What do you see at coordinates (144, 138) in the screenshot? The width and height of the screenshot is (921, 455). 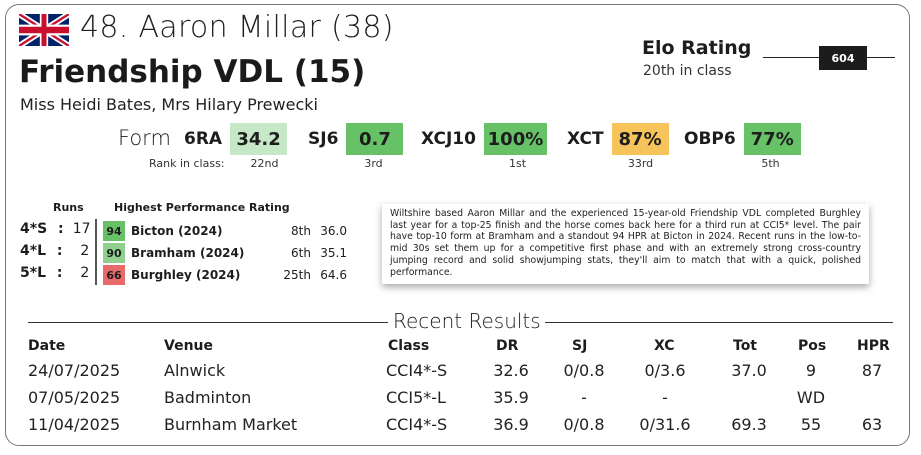 I see `form-label: Form` at bounding box center [144, 138].